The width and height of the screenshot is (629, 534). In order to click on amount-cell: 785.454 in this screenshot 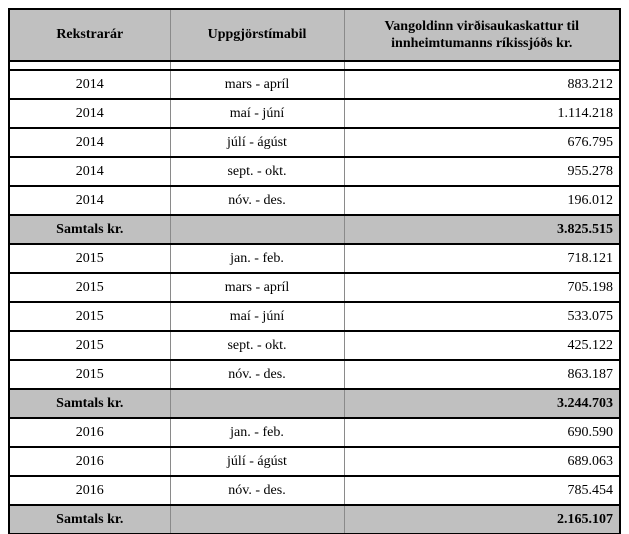, I will do `click(482, 490)`.